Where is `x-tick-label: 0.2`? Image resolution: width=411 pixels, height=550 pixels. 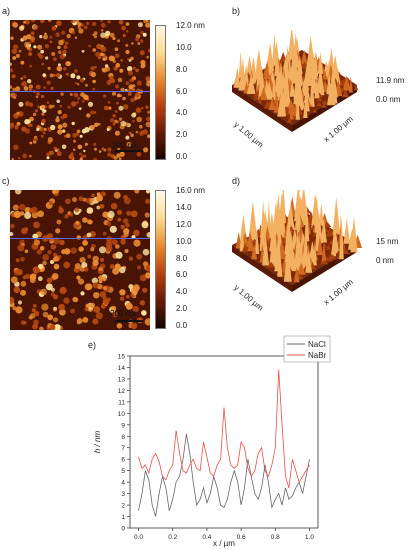 x-tick-label: 0.2 is located at coordinates (172, 537).